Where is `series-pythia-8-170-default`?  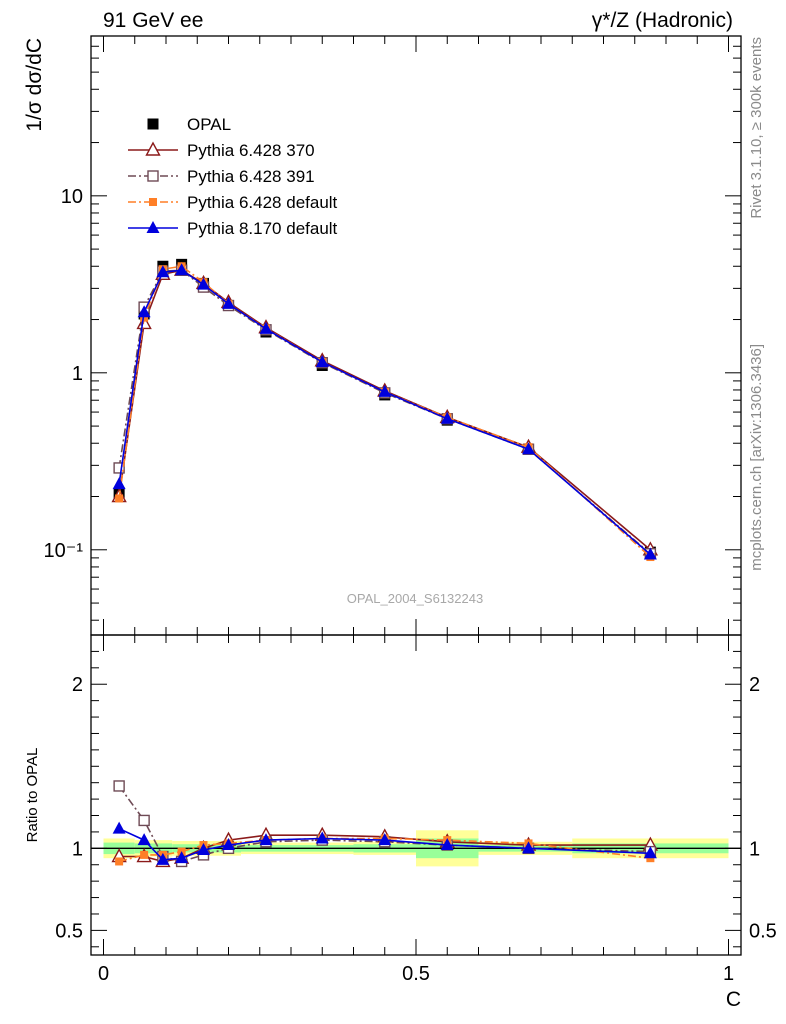 series-pythia-8-170-default is located at coordinates (384, 843).